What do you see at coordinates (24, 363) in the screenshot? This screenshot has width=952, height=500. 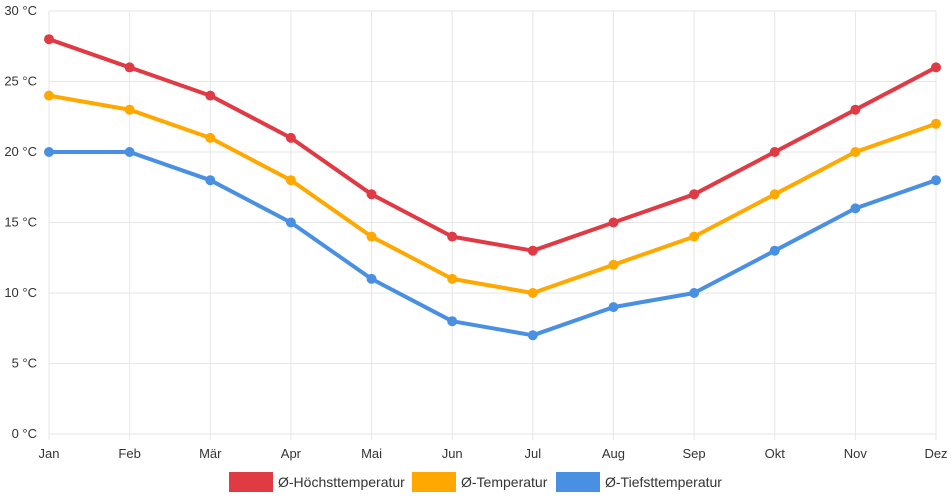 I see `y-tick-label: 5 °C` at bounding box center [24, 363].